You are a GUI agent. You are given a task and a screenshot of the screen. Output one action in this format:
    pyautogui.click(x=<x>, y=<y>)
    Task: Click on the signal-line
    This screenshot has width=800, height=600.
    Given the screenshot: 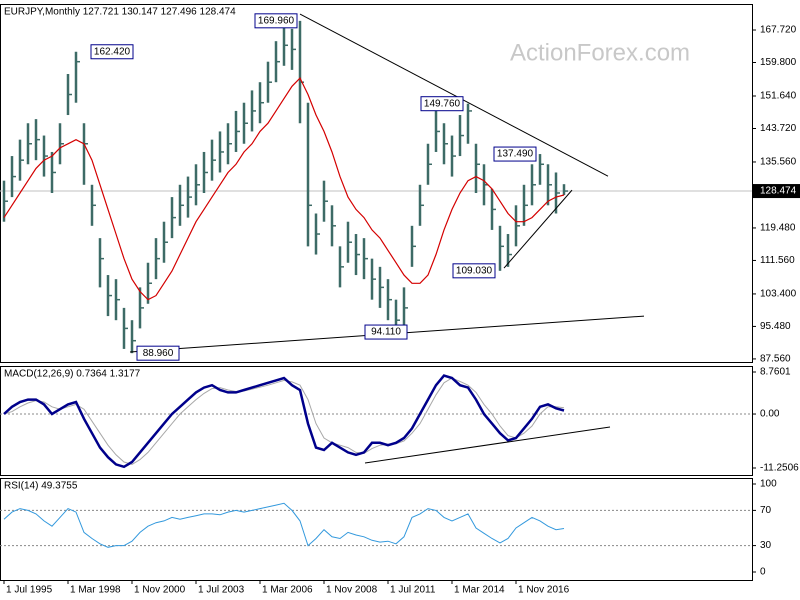 What is the action you would take?
    pyautogui.click(x=284, y=421)
    